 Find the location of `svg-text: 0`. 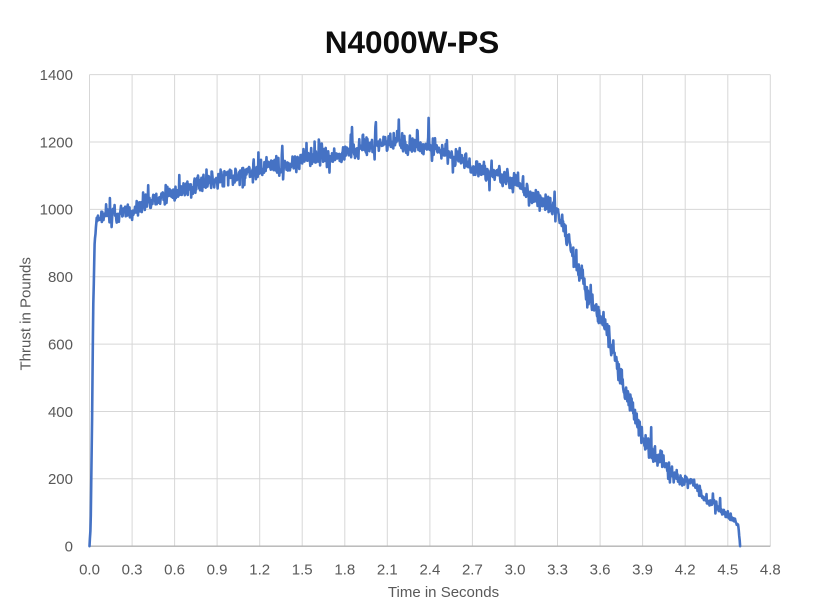

svg-text: 0 is located at coordinates (69, 547).